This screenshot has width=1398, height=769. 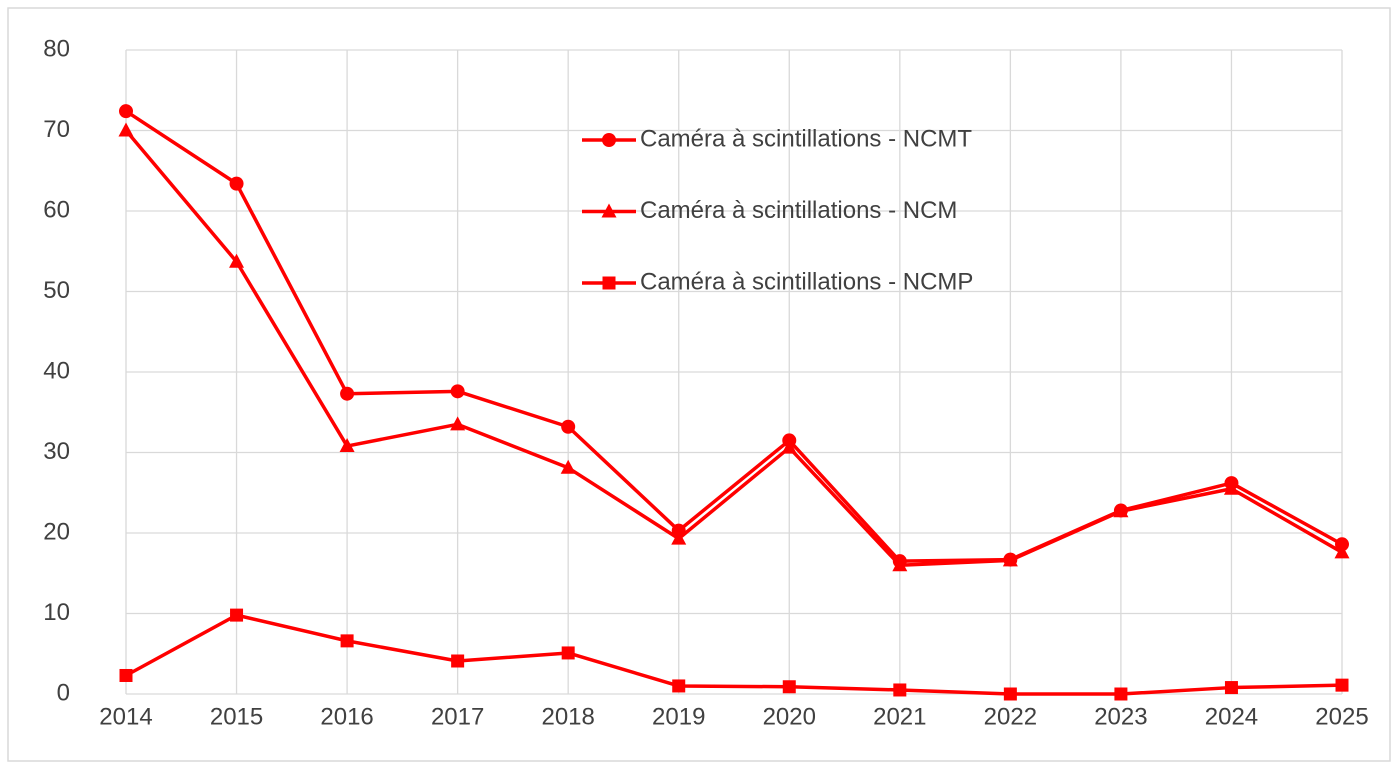 I want to click on y-tick-label: 70, so click(x=56, y=129).